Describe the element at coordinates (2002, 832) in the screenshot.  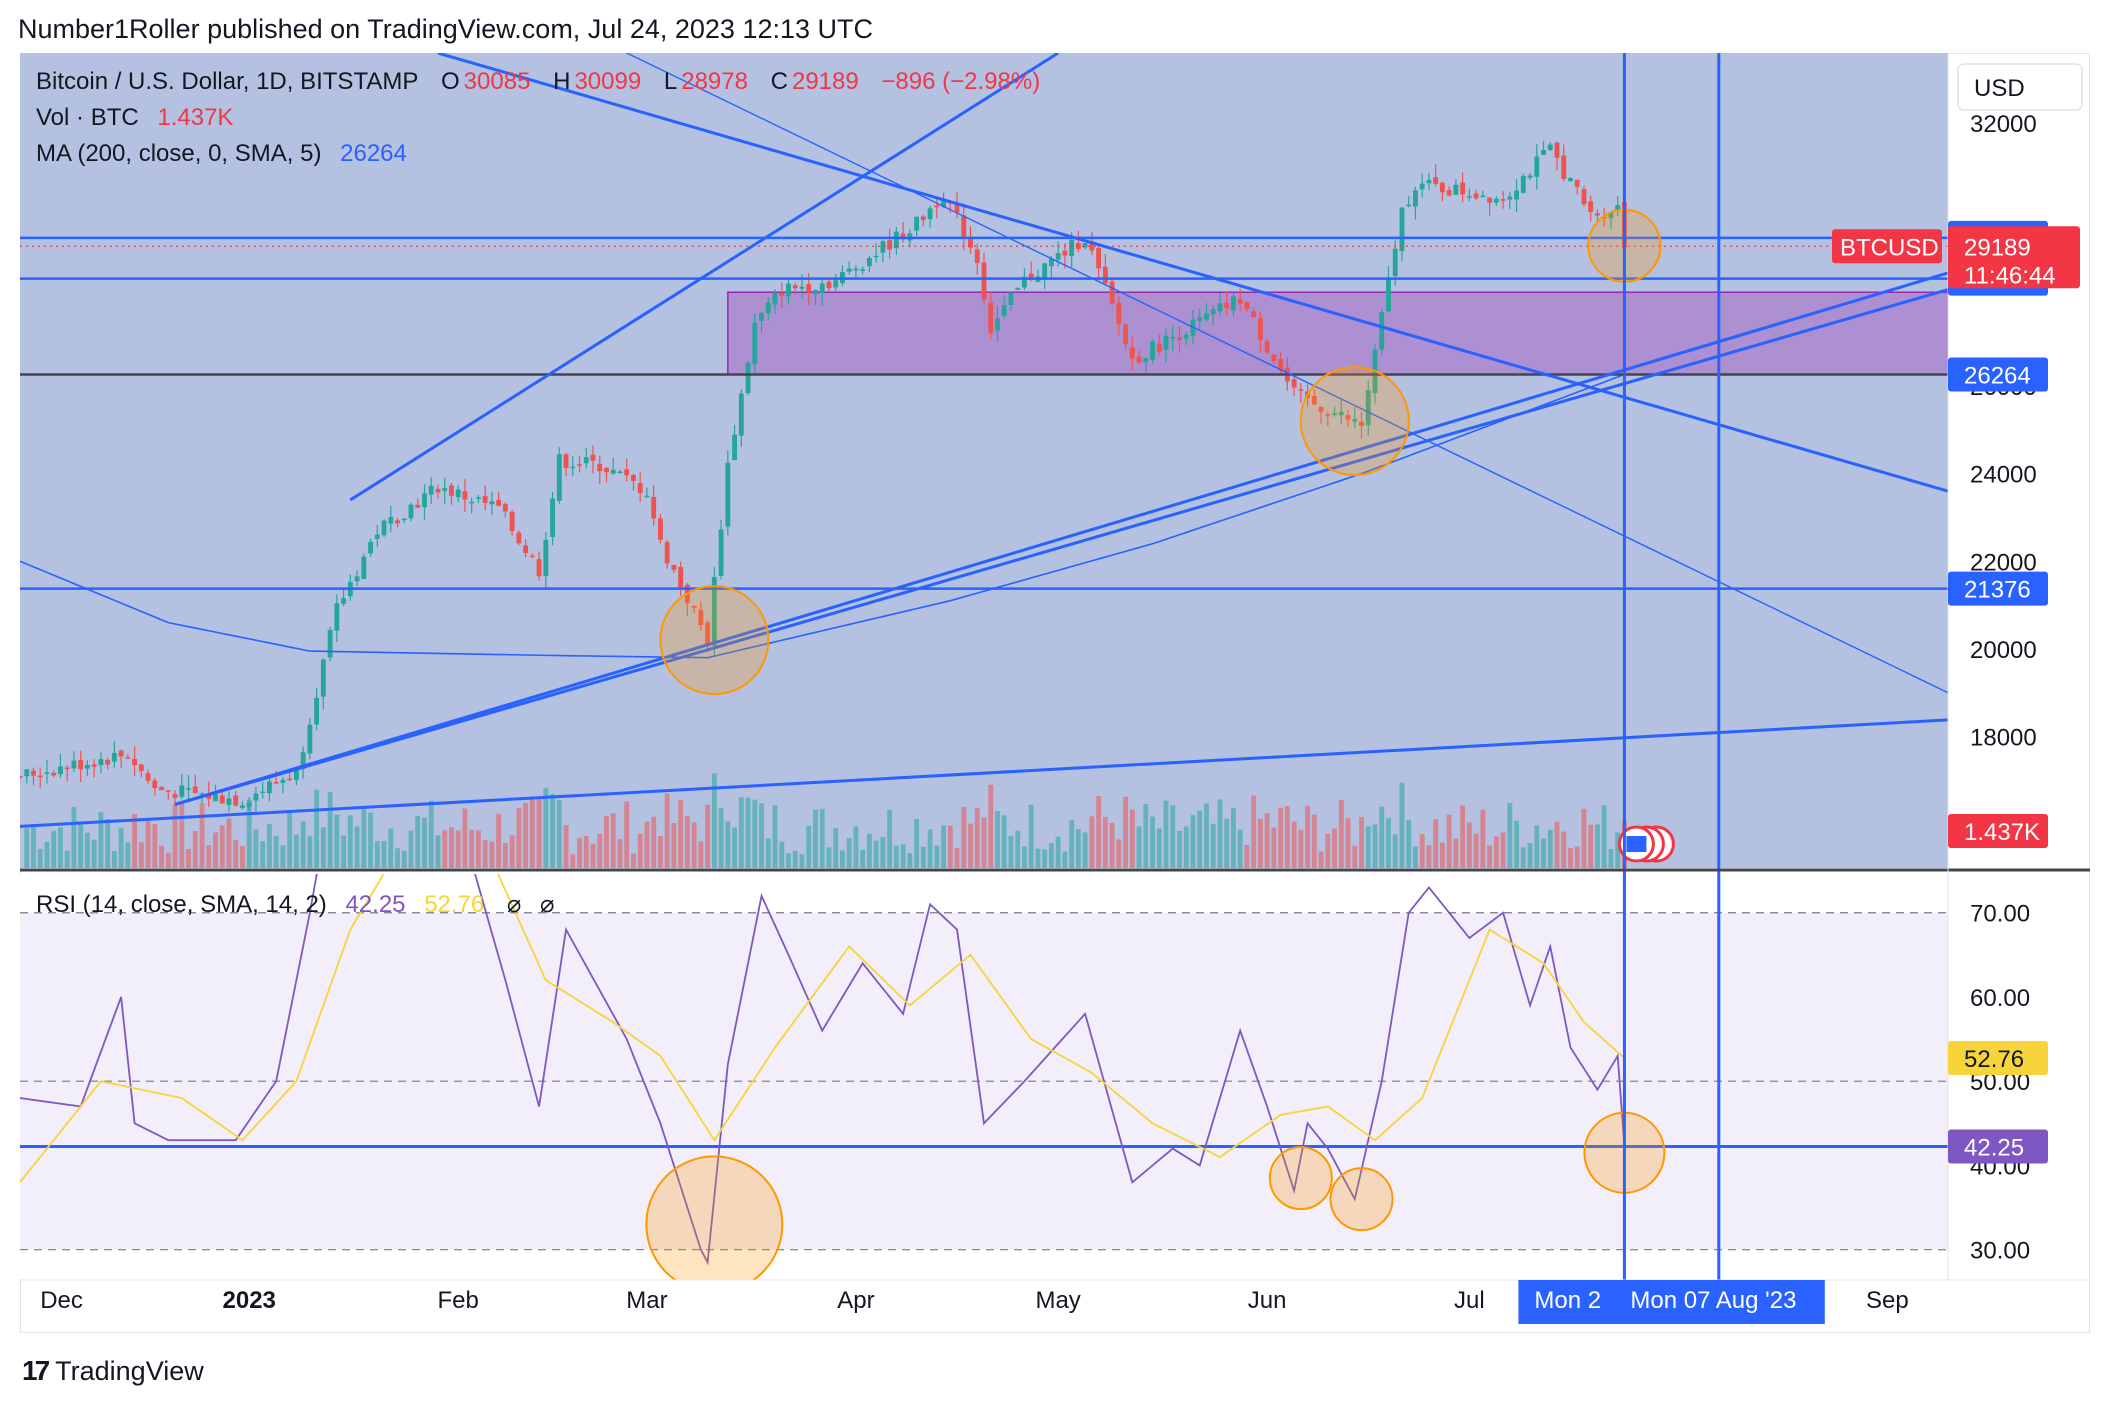
I see `price-axis-badge: 1.437K` at that location.